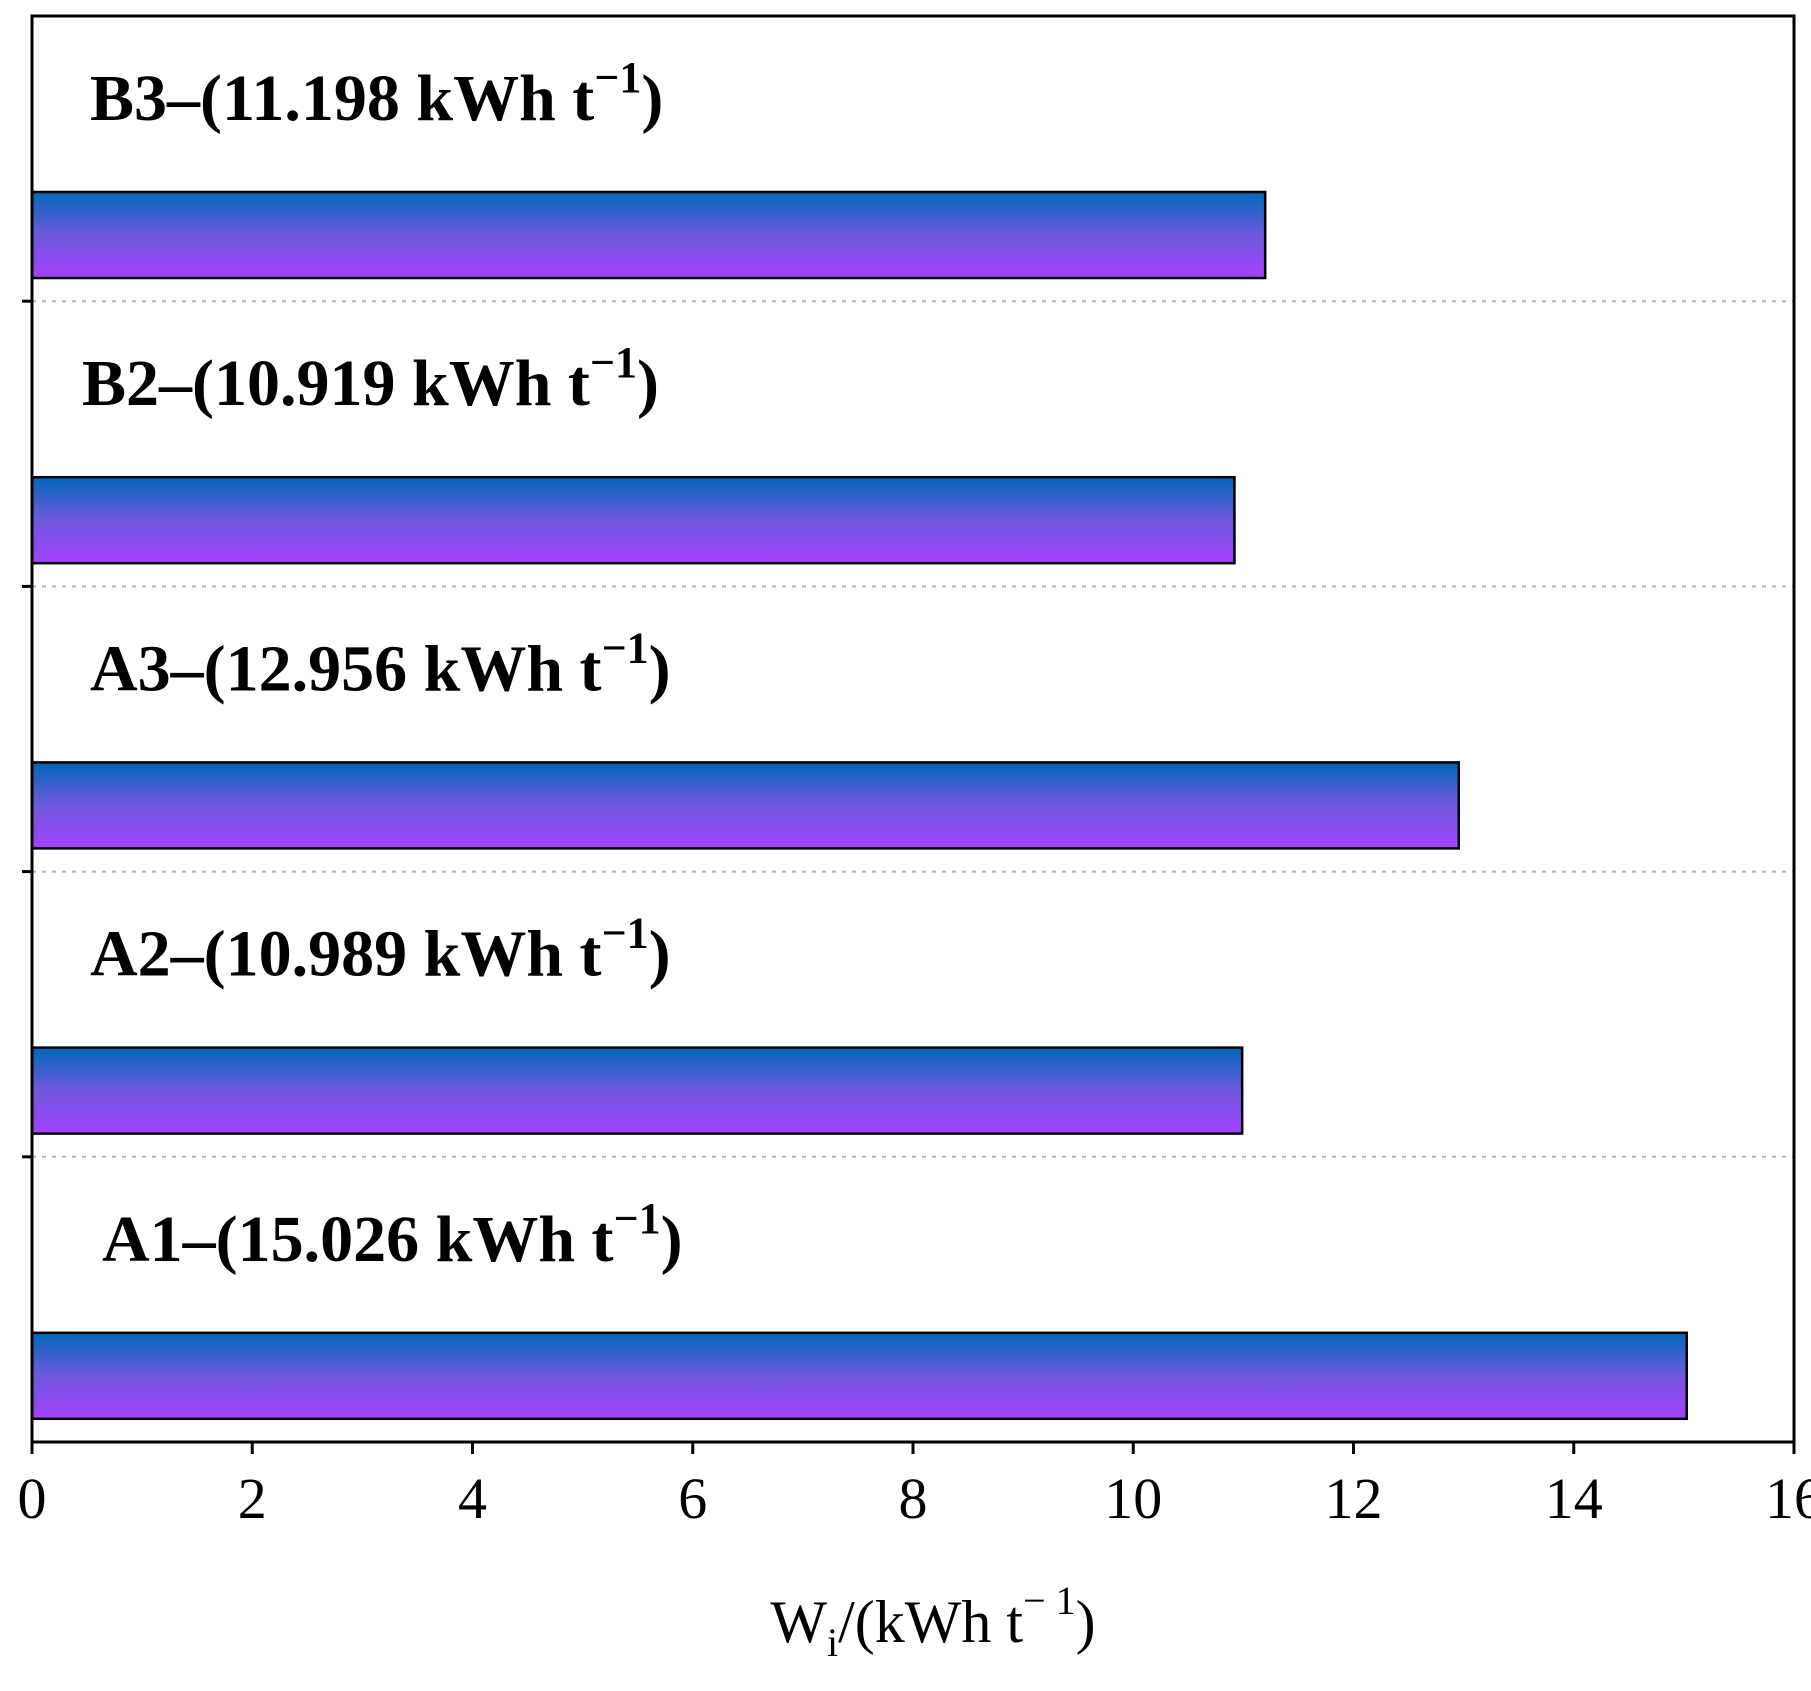 Image resolution: width=1811 pixels, height=1691 pixels. Describe the element at coordinates (648, 235) in the screenshot. I see `bar-b3` at that location.